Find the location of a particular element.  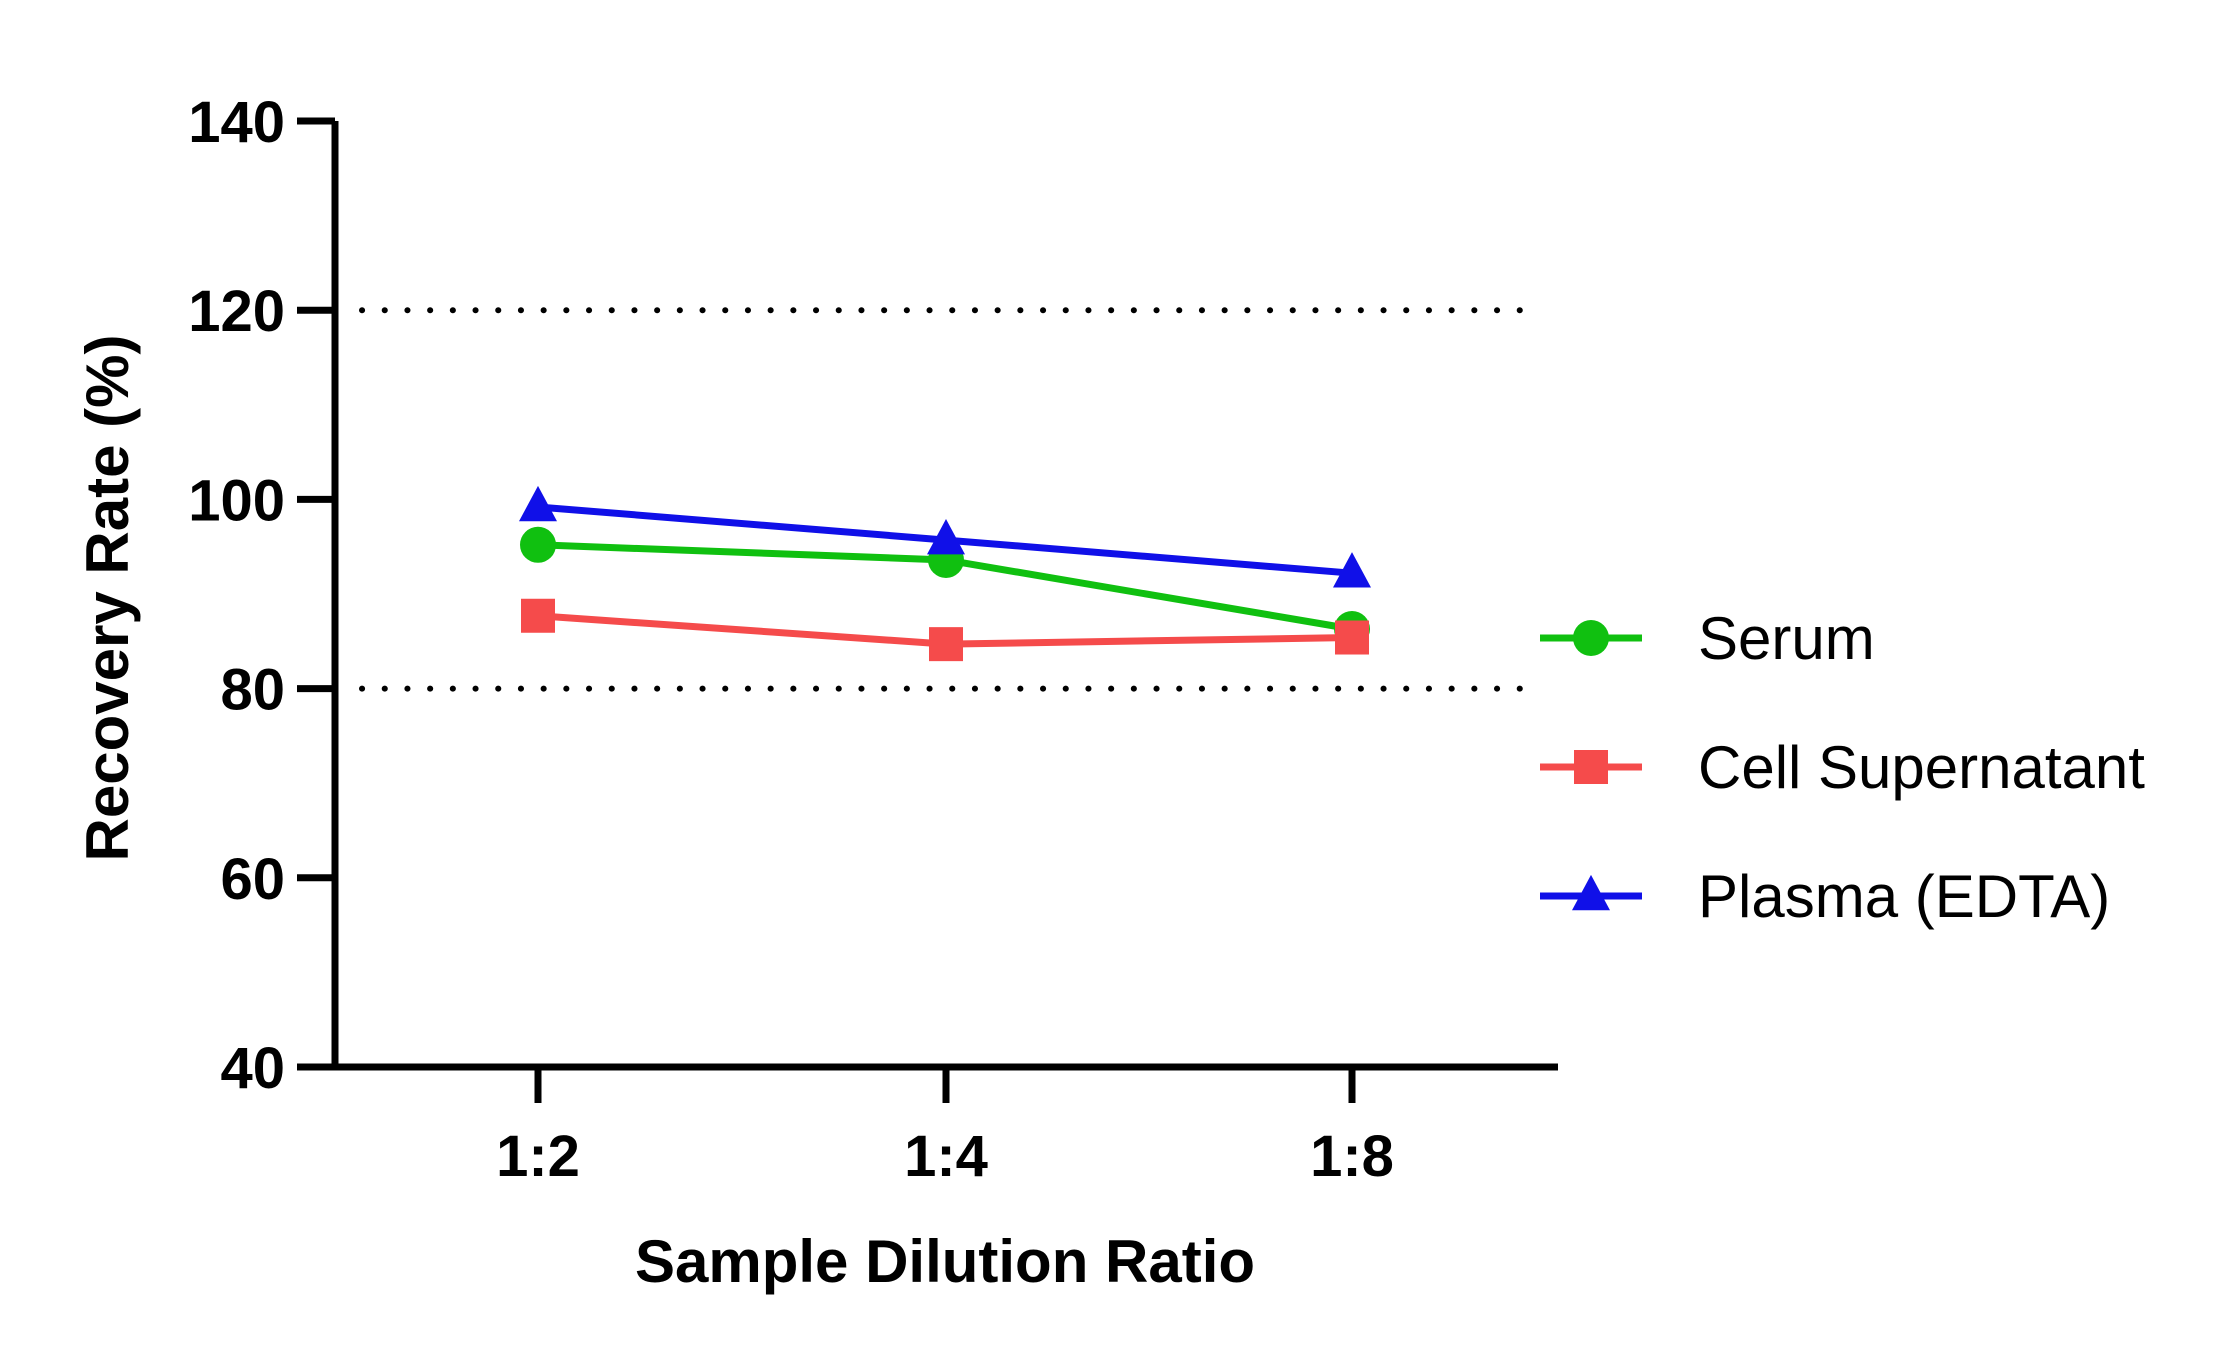

series-layer is located at coordinates (945, 573).